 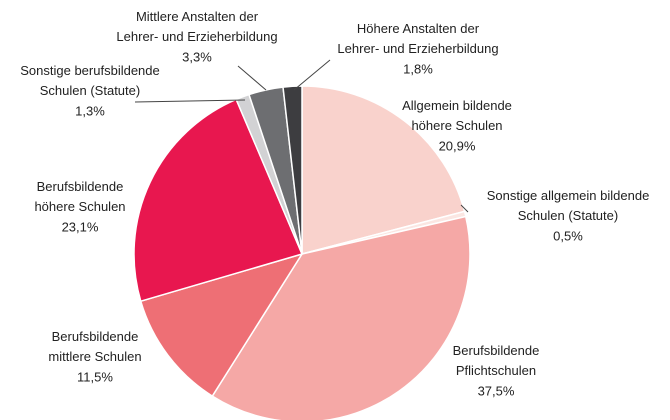 I want to click on slice-label: Berufsbildende höhere Schulen, so click(x=79, y=196).